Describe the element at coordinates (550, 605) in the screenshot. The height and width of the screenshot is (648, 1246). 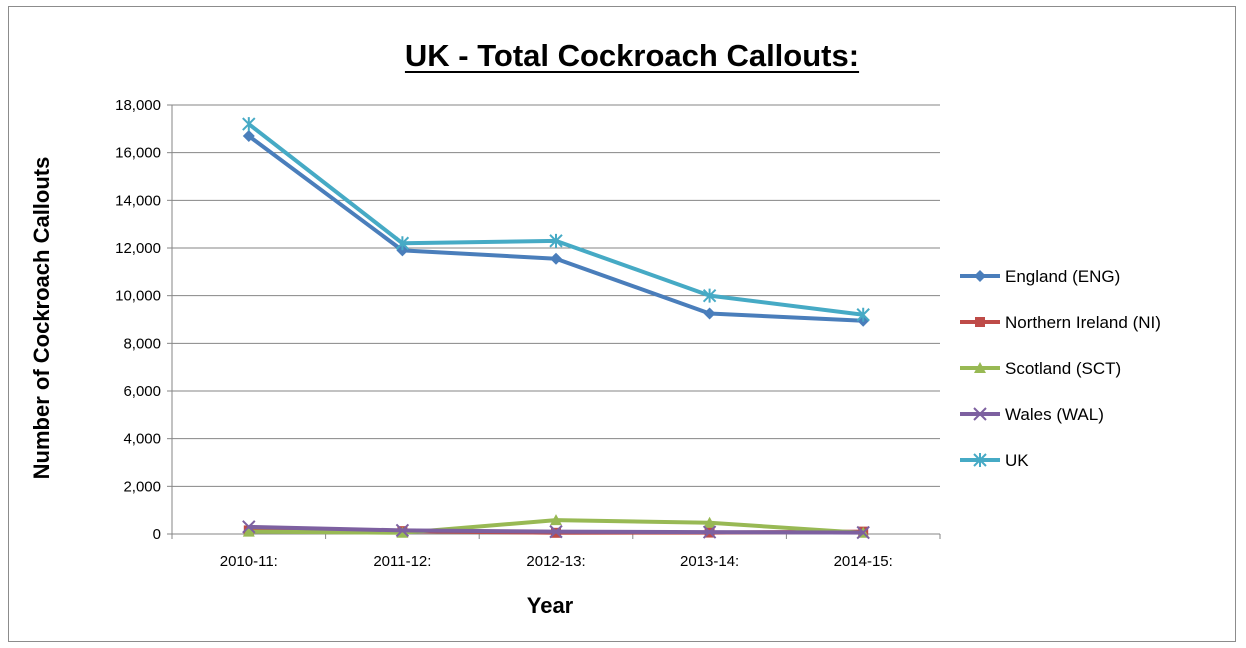
I see `x-axis-title: Year` at that location.